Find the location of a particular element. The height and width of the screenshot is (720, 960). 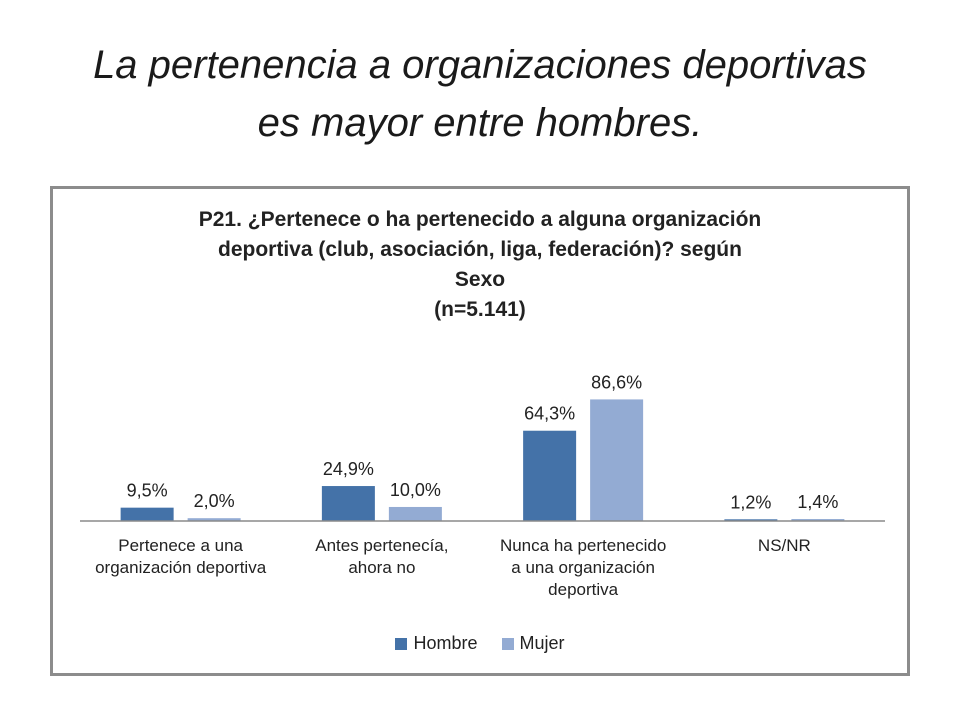

legend-swatch-hombre is located at coordinates (401, 643).